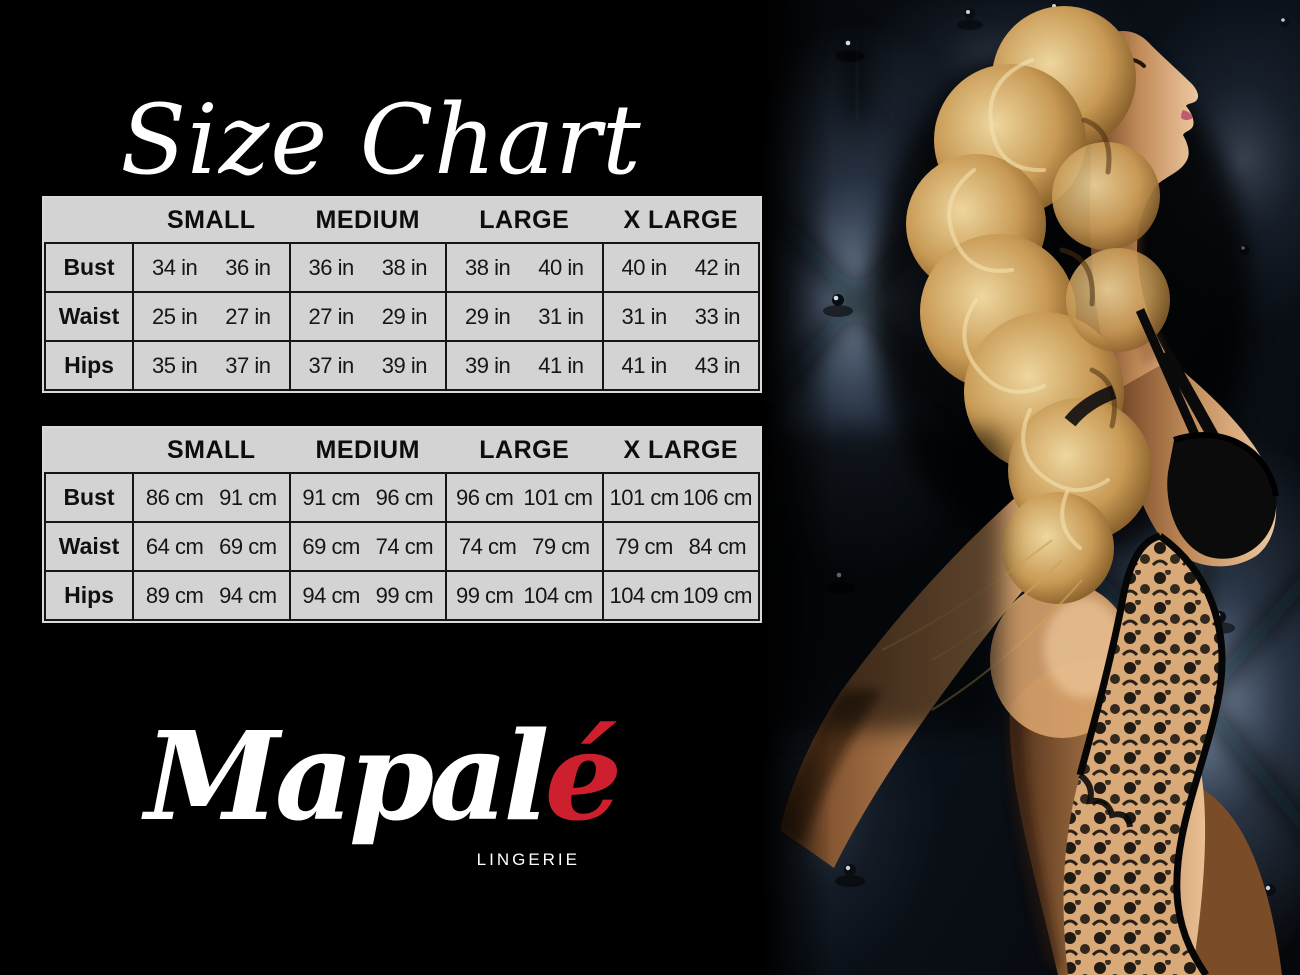 The height and width of the screenshot is (975, 1300). Describe the element at coordinates (211, 267) in the screenshot. I see `cell: 34 in 36 in` at that location.